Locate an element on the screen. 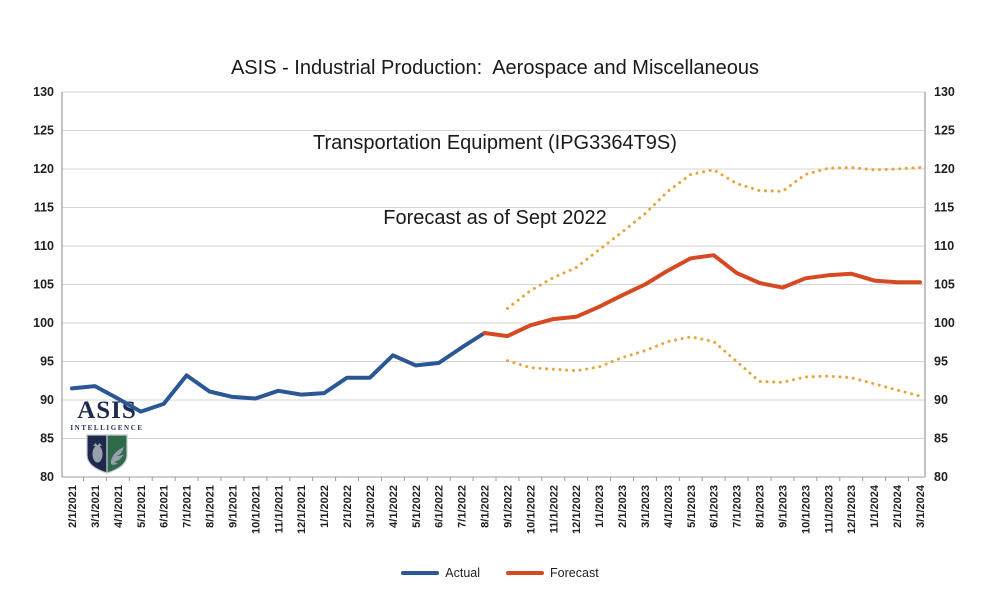 The image size is (1000, 596). y-axis-tick-label-left: 100 is located at coordinates (43, 323).